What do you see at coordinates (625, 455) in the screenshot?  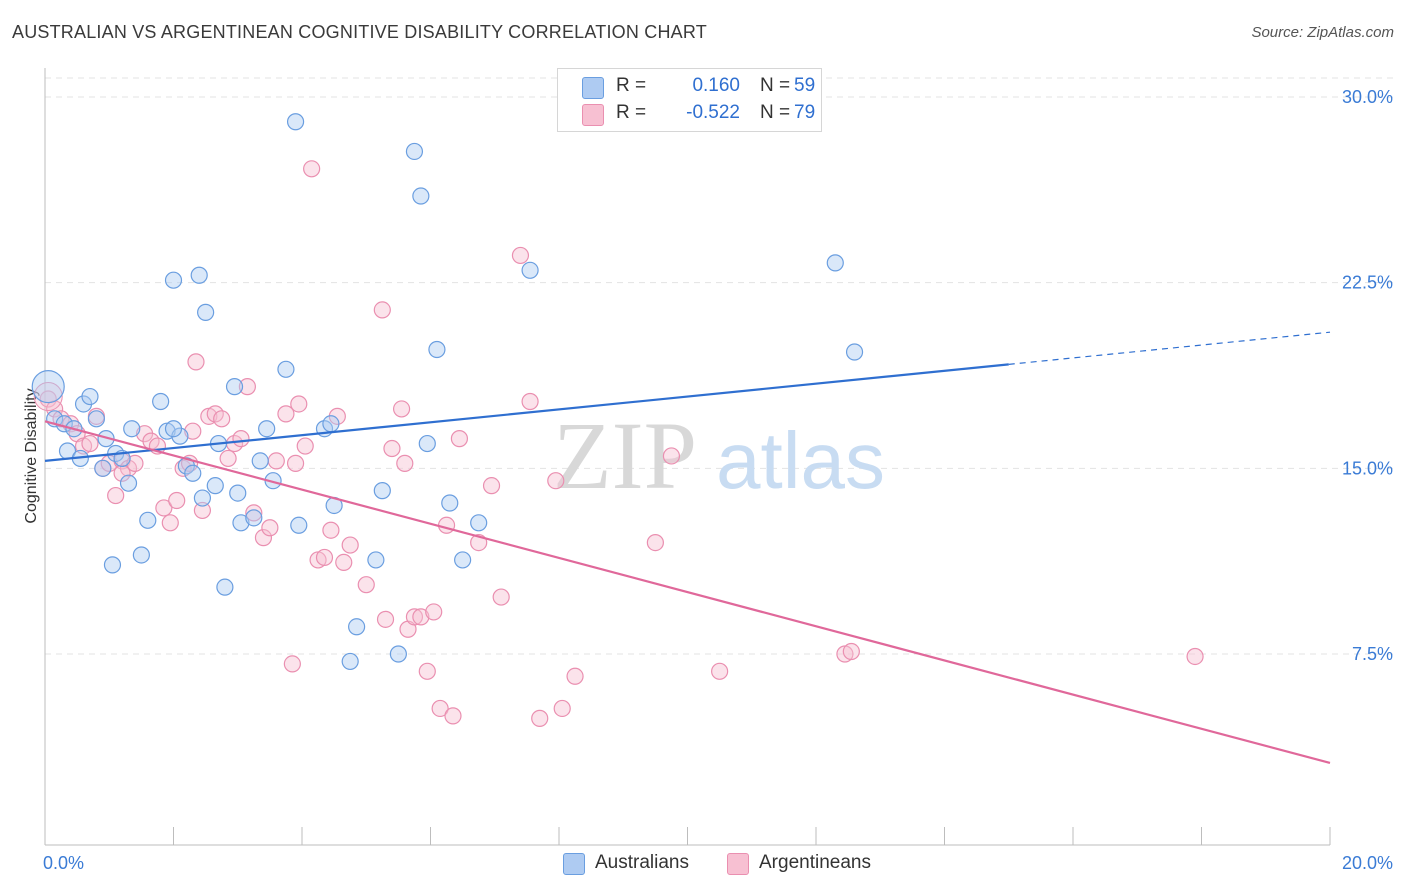 I see `watermark-zip: ZIP` at bounding box center [625, 455].